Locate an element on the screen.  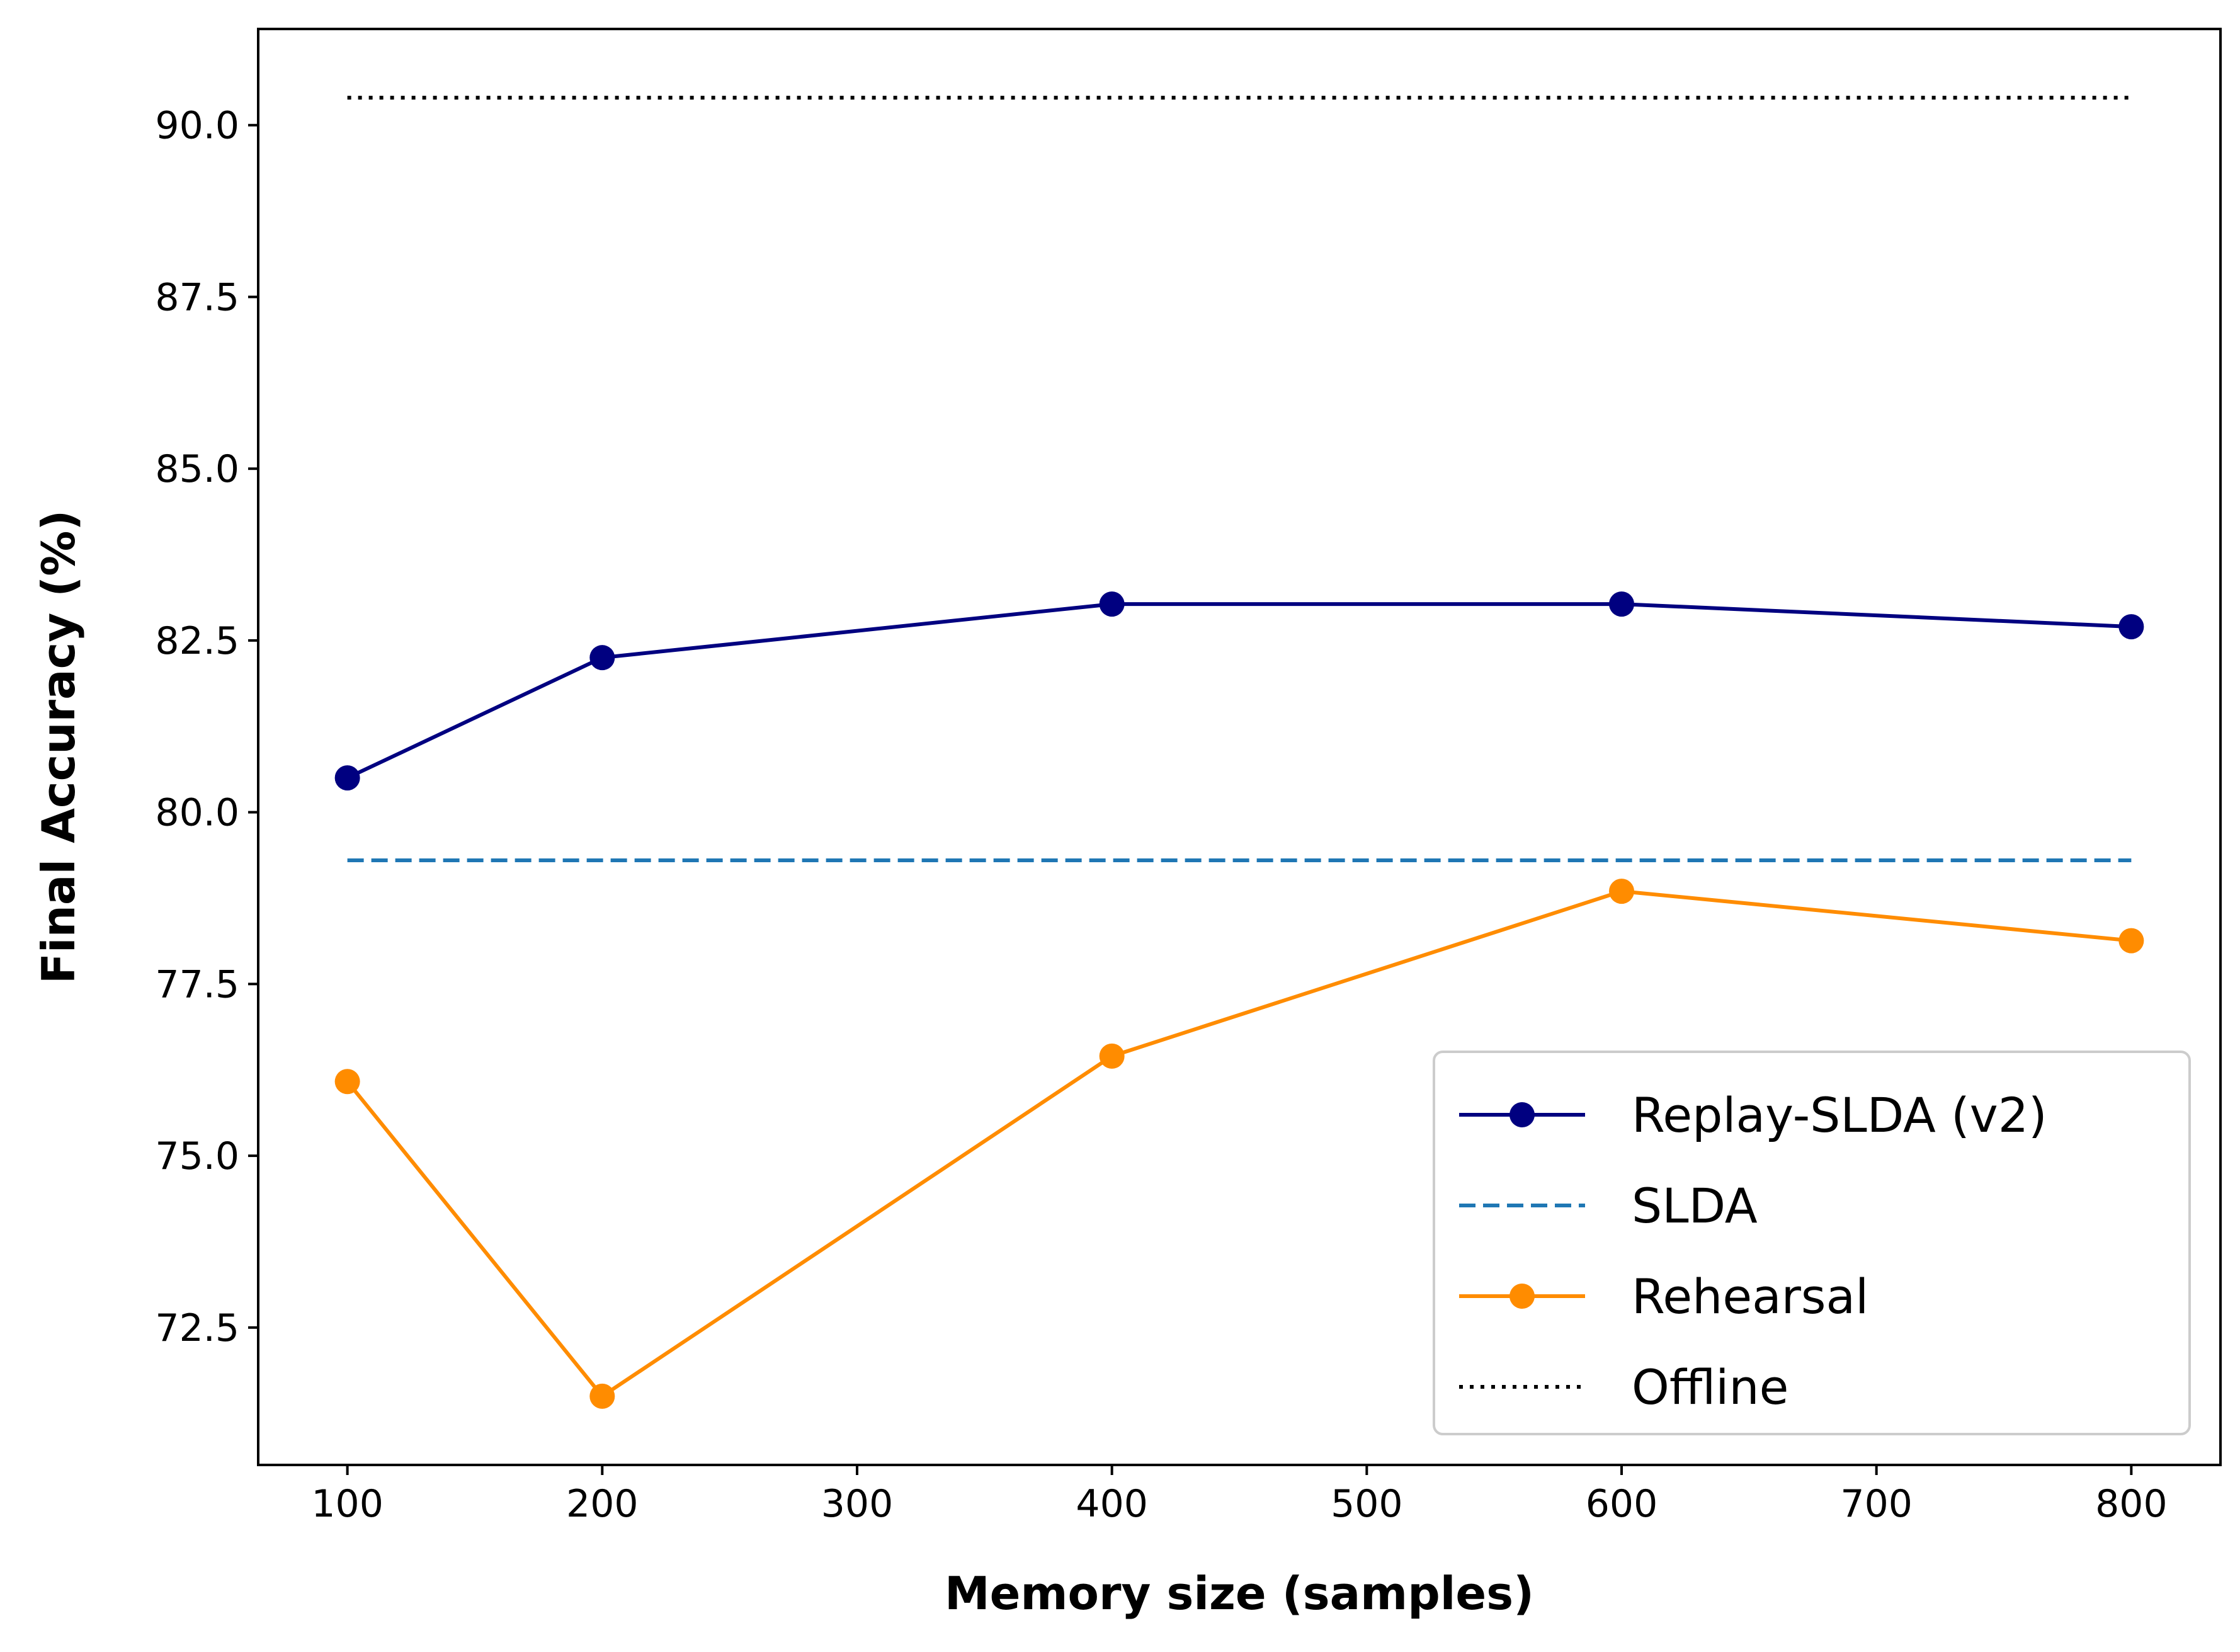
x-tick-label: 700 is located at coordinates (1877, 1504).